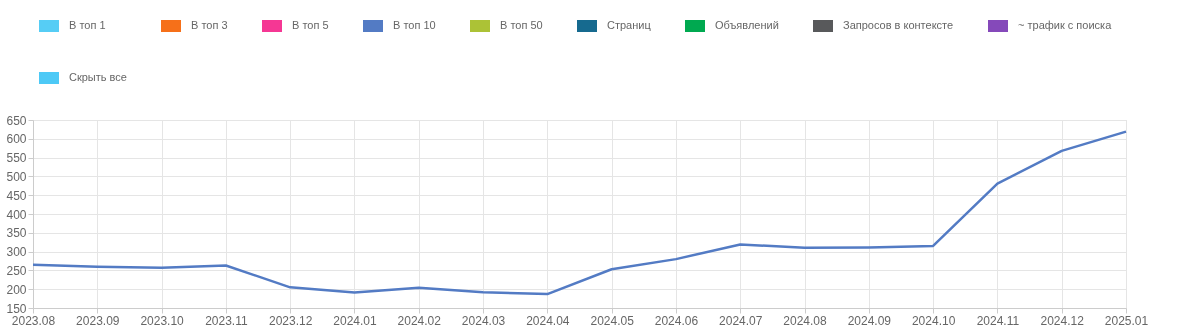 This screenshot has width=1188, height=331. I want to click on y-tick-label: 500, so click(16, 176).